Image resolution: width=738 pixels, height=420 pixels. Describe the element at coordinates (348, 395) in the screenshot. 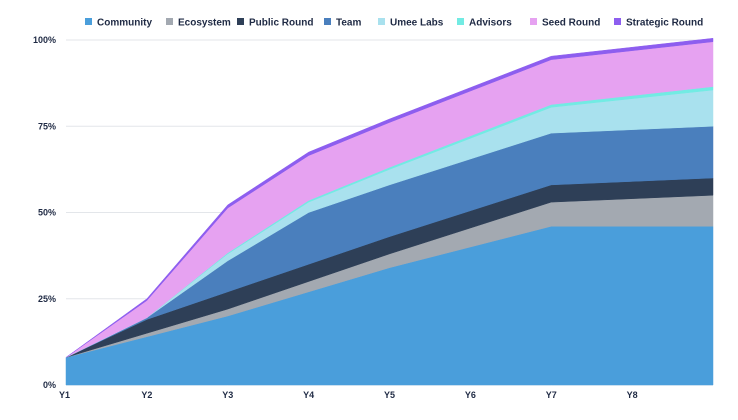

I see `x-axis: Y1 Y2 Y3 Y4 Y5 Y6 Y7 Y8` at that location.